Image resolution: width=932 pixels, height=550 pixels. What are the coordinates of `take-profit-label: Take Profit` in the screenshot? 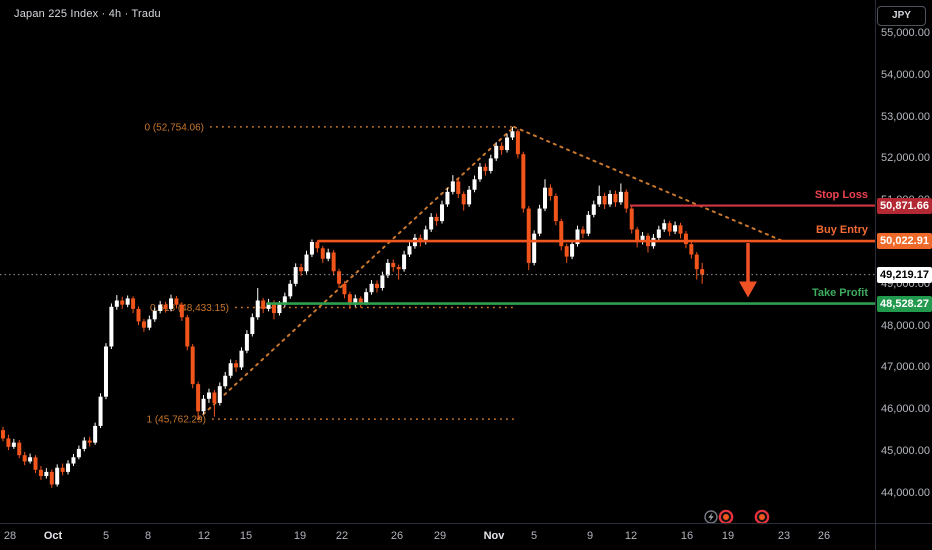 It's located at (839, 292).